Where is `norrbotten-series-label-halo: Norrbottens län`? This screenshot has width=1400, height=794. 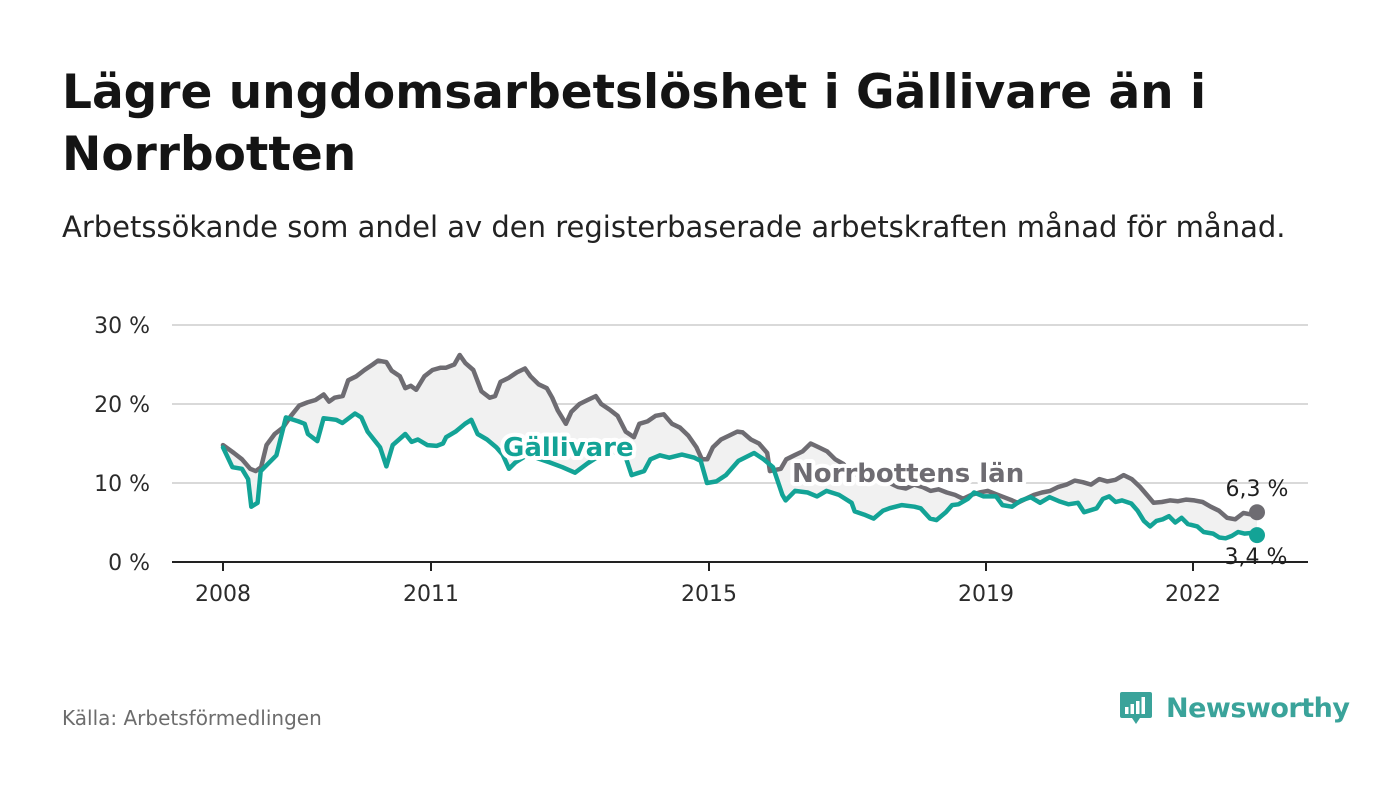
norrbotten-series-label-halo: Norrbottens län is located at coordinates (908, 474).